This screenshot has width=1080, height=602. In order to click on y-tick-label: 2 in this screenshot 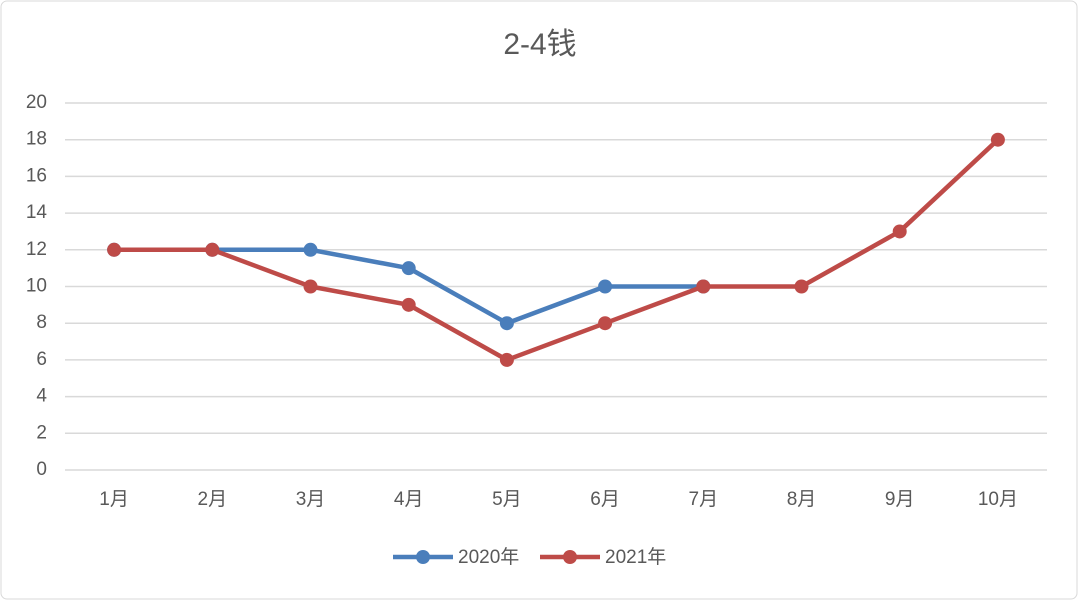, I will do `click(41, 432)`.